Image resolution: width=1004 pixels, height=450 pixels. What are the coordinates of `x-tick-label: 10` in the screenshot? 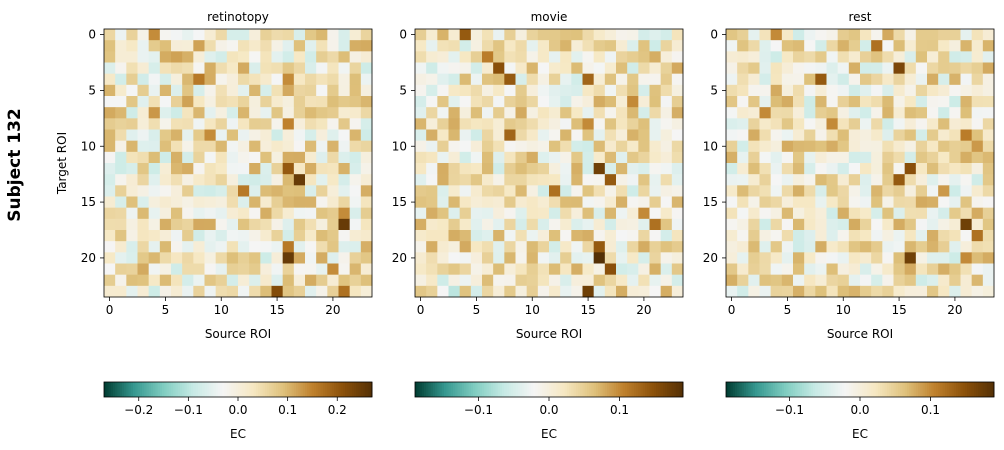 It's located at (221, 310).